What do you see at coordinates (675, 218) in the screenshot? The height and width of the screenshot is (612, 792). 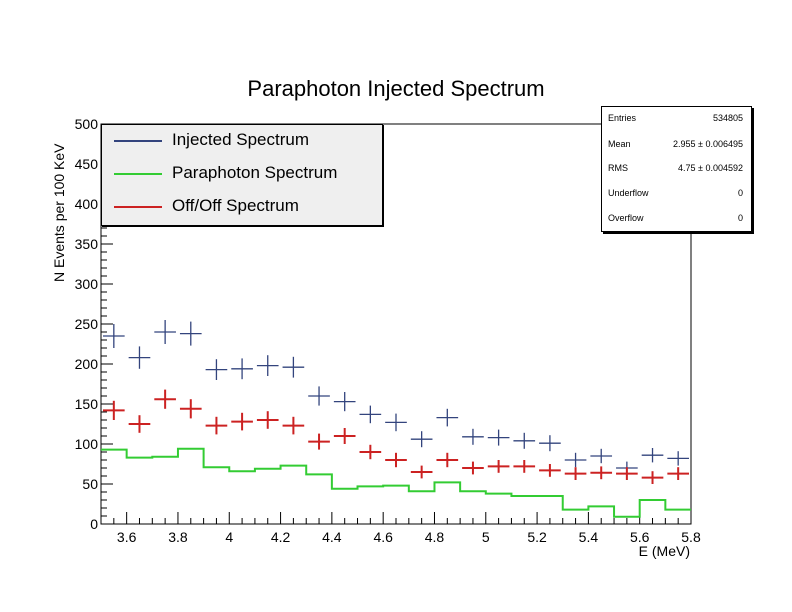 I see `stats-row-overflow: Overflow 0` at bounding box center [675, 218].